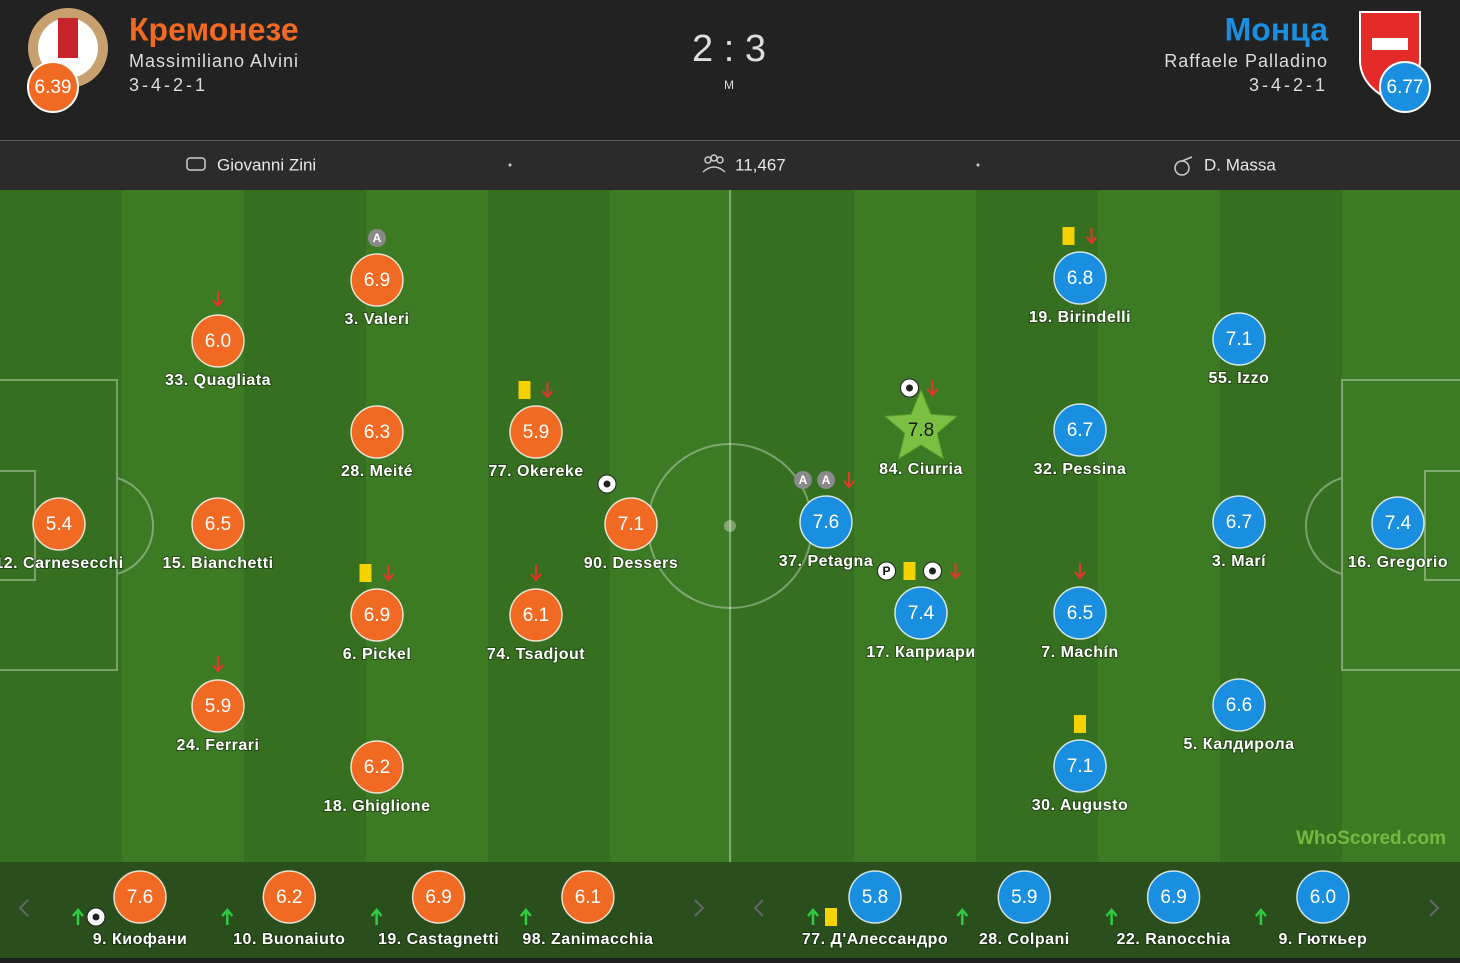 This screenshot has width=1460, height=963. I want to click on sub-name: 9. Гюткьер, so click(1322, 939).